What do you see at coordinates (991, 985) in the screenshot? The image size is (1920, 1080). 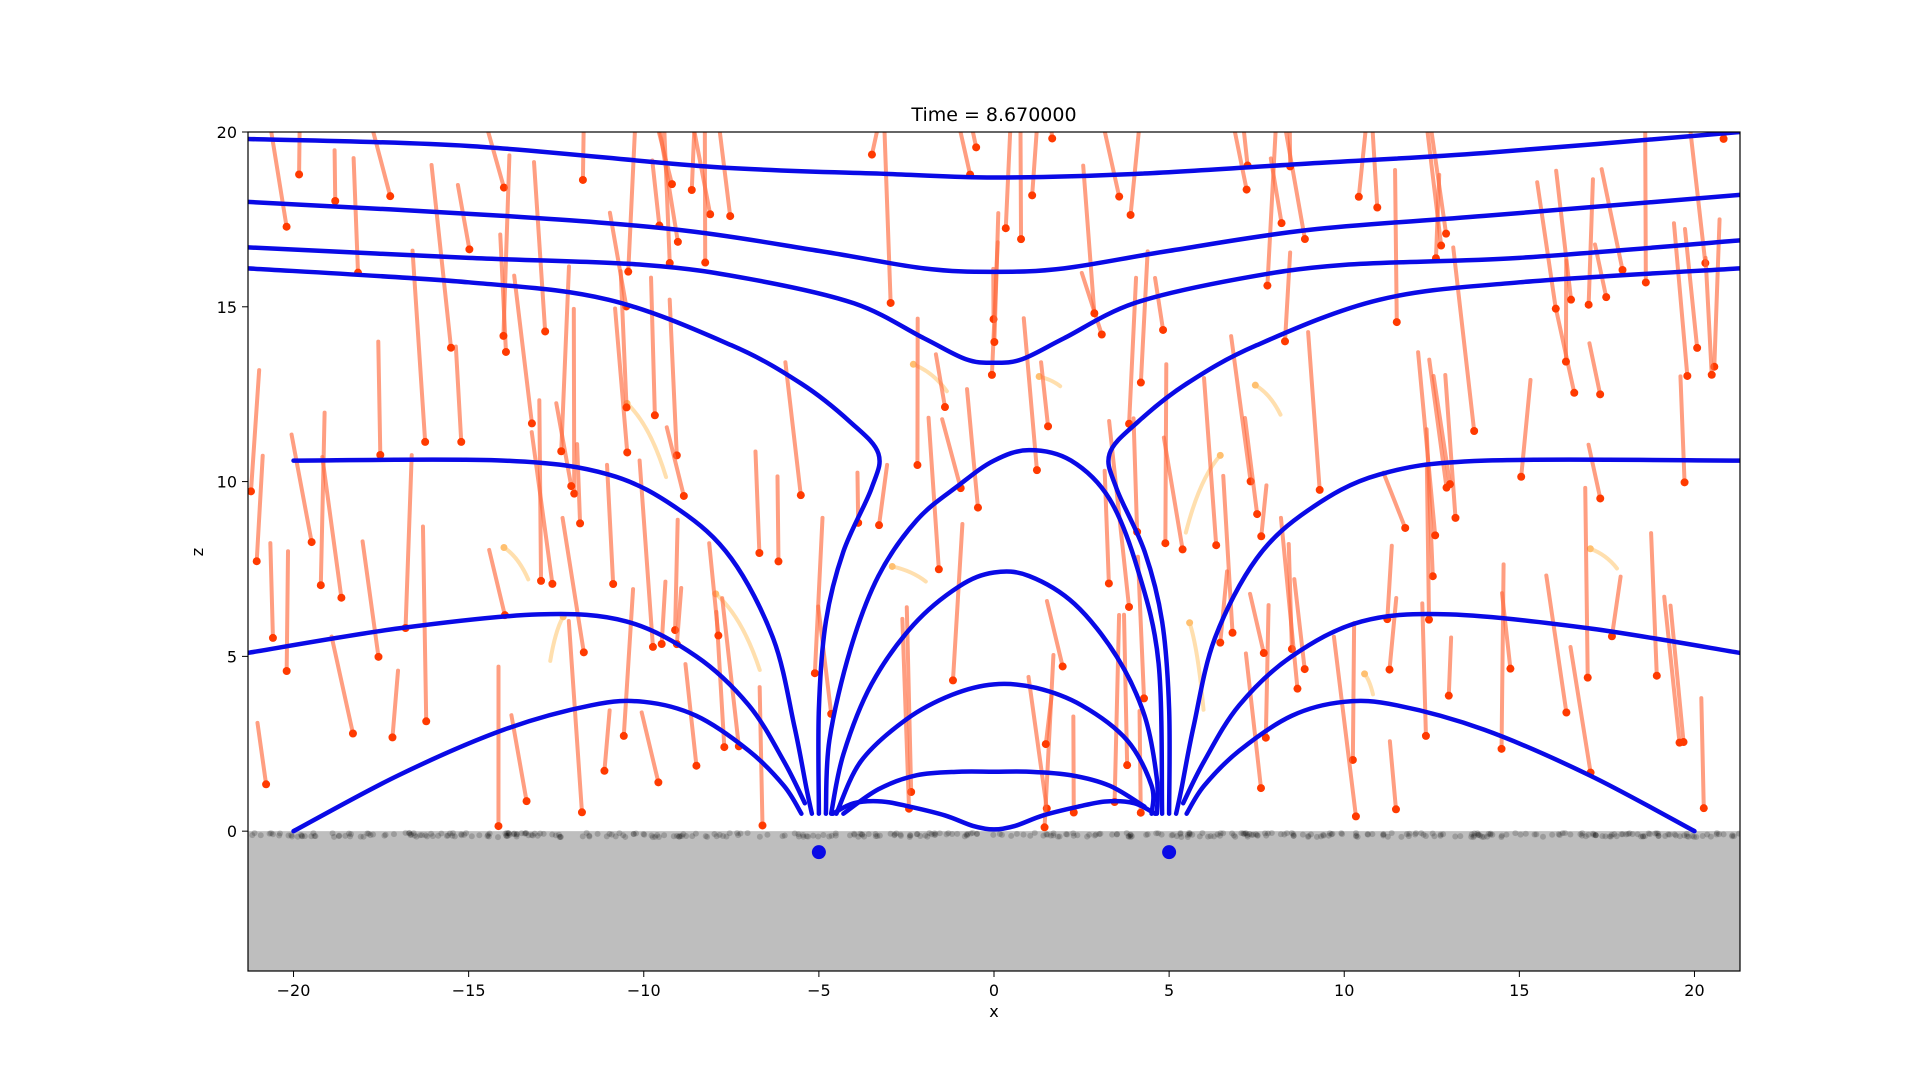 I see `x-axis: −20 −15 −10 −5 0 5 10 15 20` at bounding box center [991, 985].